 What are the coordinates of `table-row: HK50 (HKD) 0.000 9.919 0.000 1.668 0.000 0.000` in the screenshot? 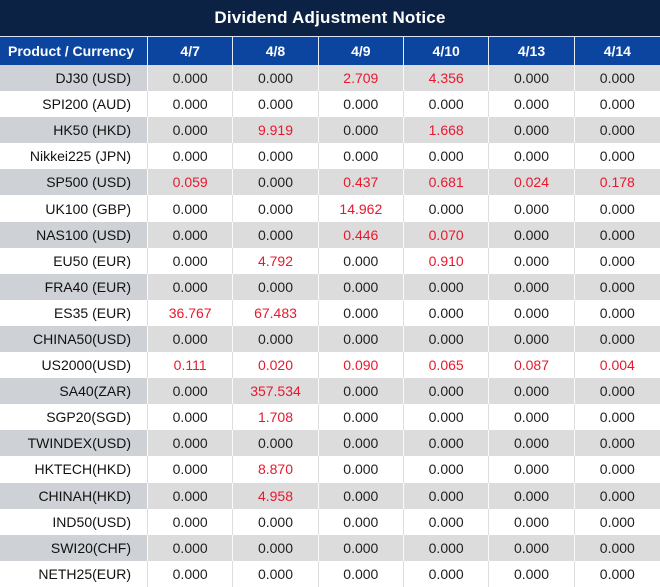 It's located at (330, 130).